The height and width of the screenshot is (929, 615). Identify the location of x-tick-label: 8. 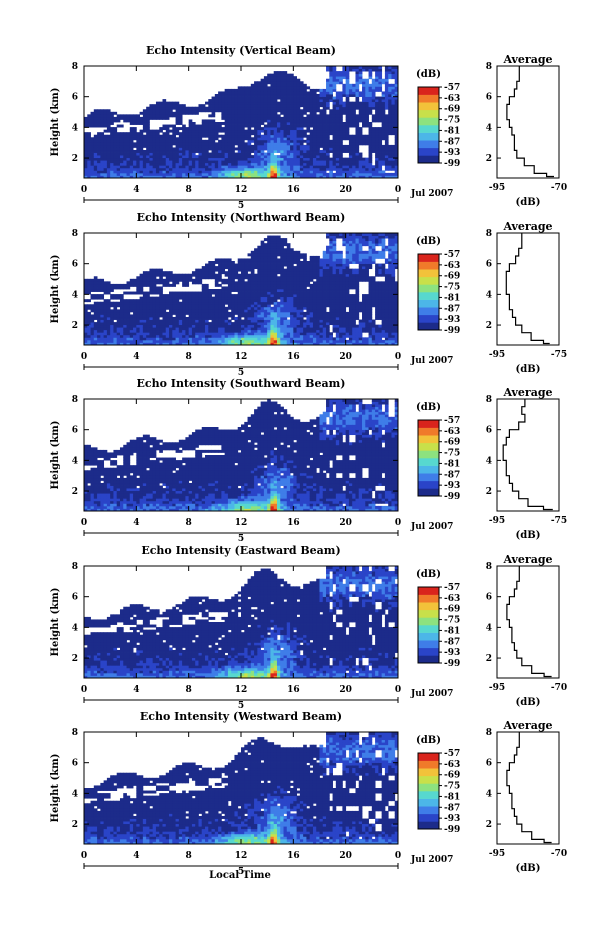
(189, 190).